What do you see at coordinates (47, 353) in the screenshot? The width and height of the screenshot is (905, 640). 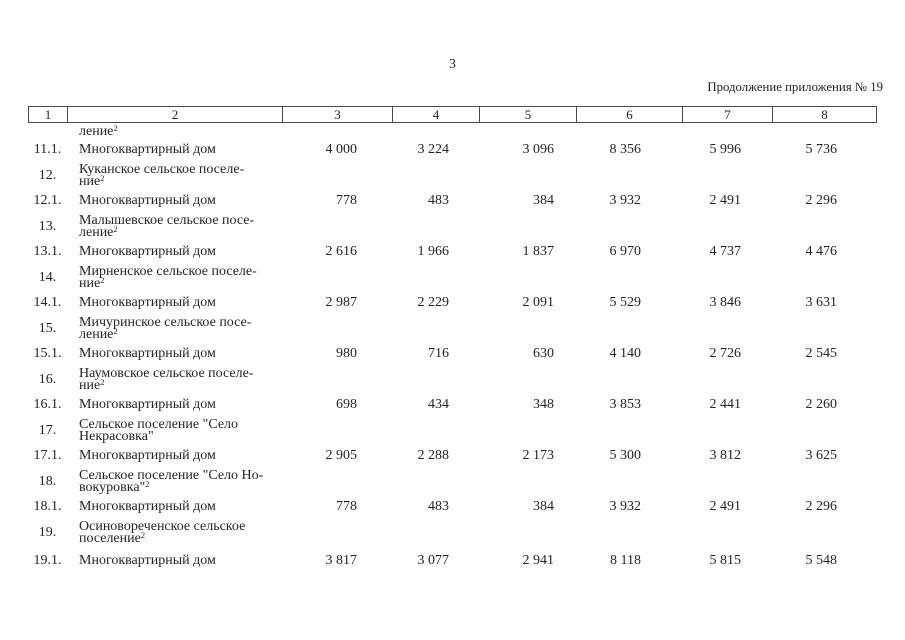 I see `row-number: 15.1.` at bounding box center [47, 353].